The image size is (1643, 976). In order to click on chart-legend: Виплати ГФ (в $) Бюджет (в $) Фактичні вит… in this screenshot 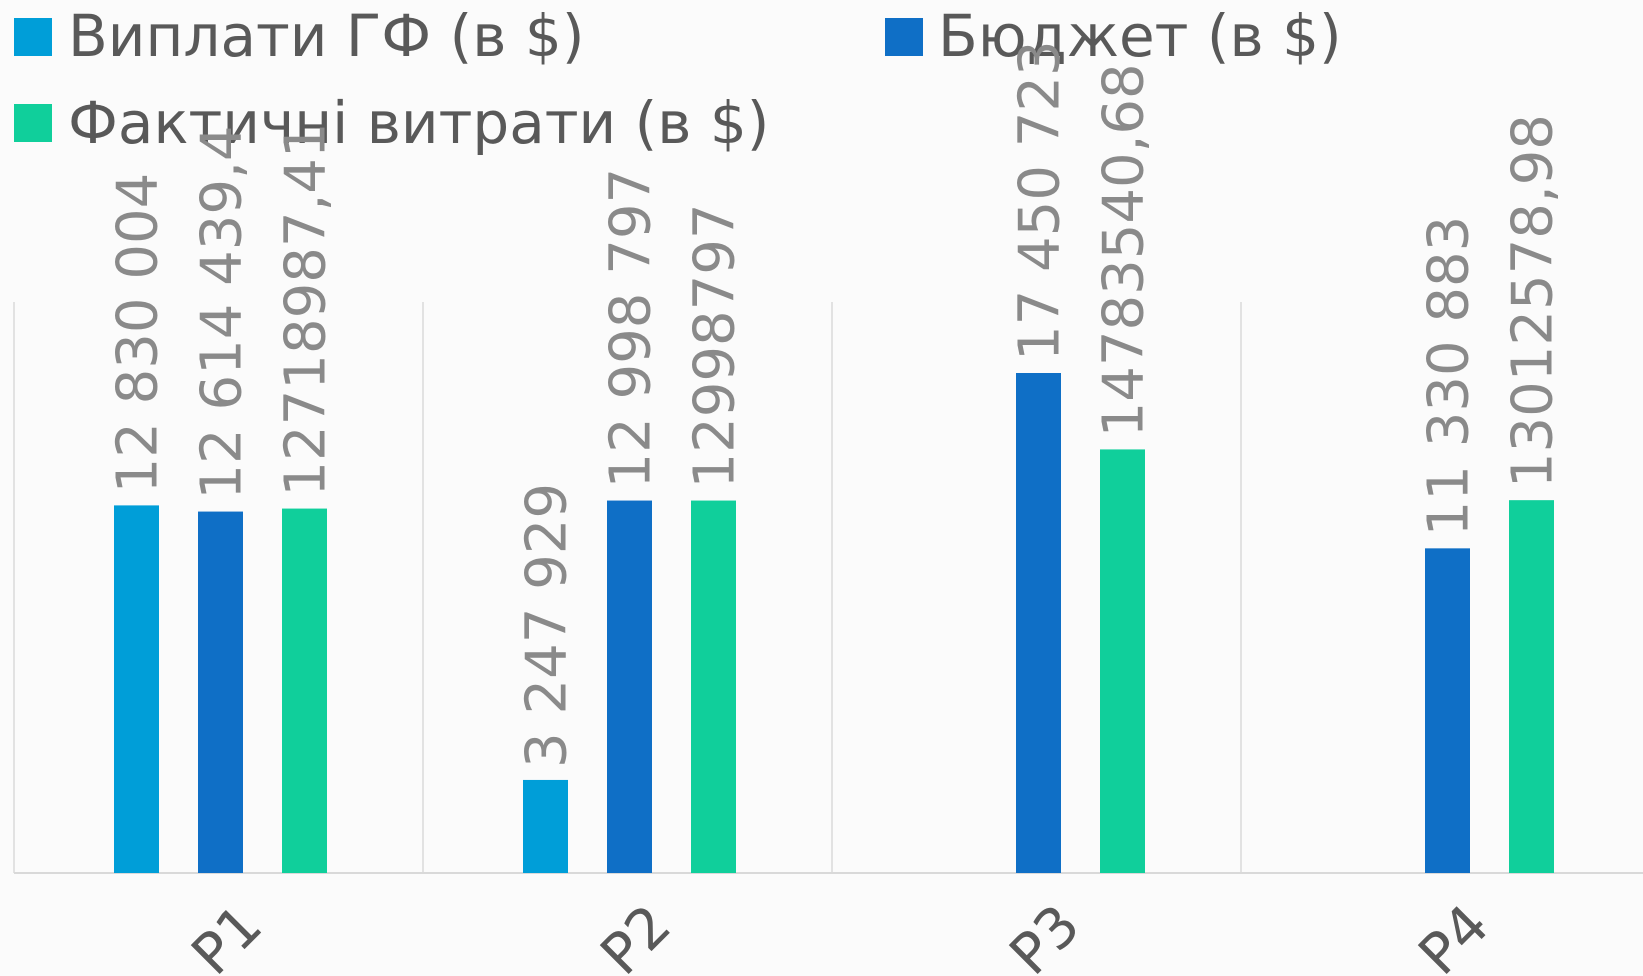, I will do `click(678, 79)`.